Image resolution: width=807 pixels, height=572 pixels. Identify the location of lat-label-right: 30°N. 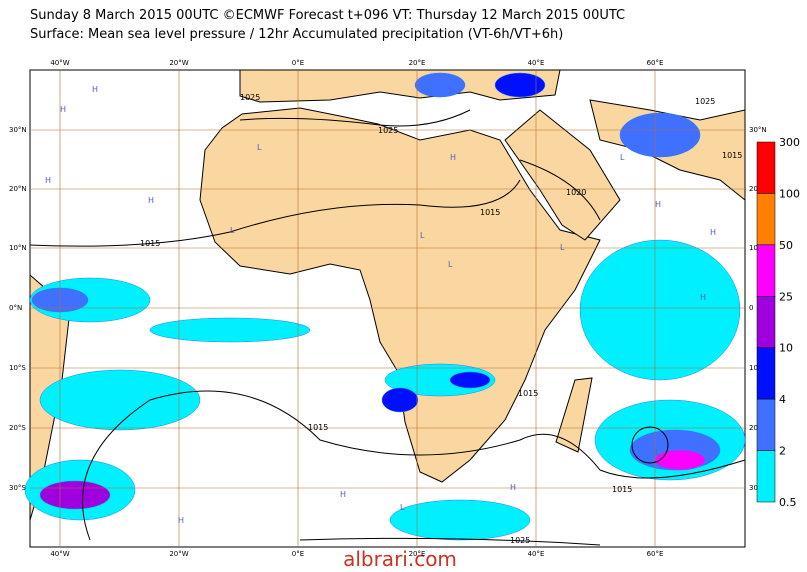
(758, 130).